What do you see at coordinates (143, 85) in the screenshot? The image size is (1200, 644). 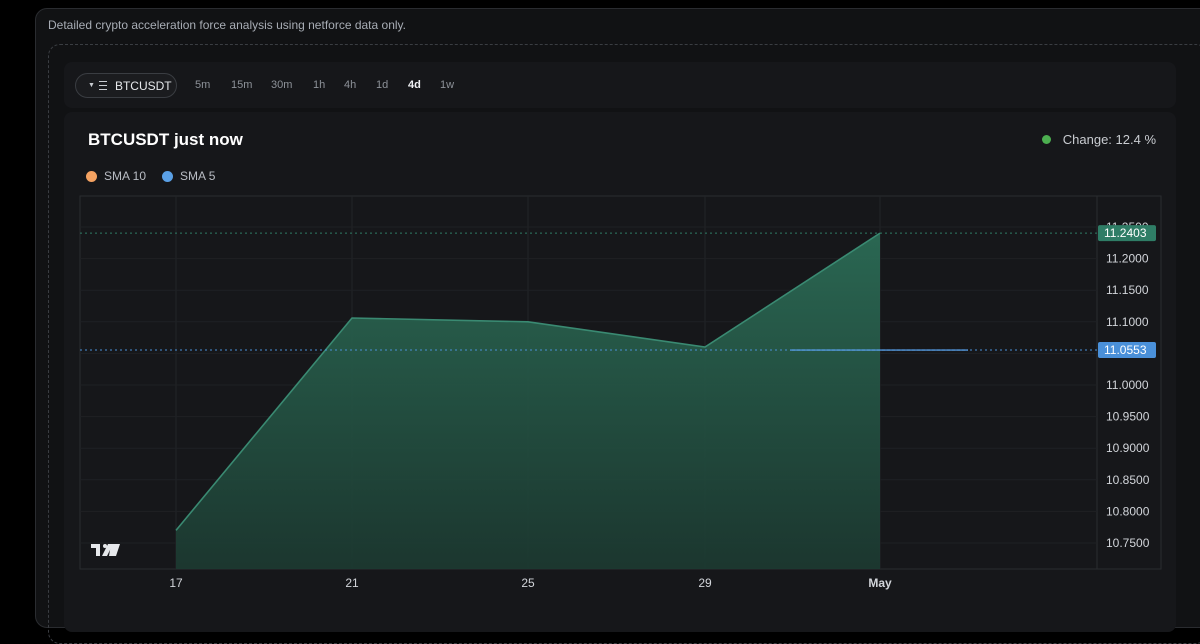 I see `symbol-label: BTCUSDT` at bounding box center [143, 85].